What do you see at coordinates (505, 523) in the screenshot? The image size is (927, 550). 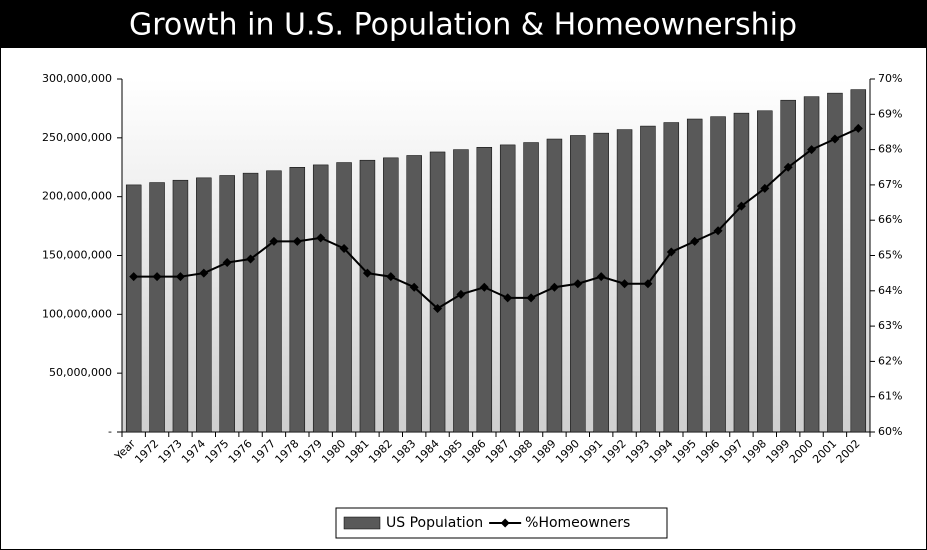 I see `legend-marker` at bounding box center [505, 523].